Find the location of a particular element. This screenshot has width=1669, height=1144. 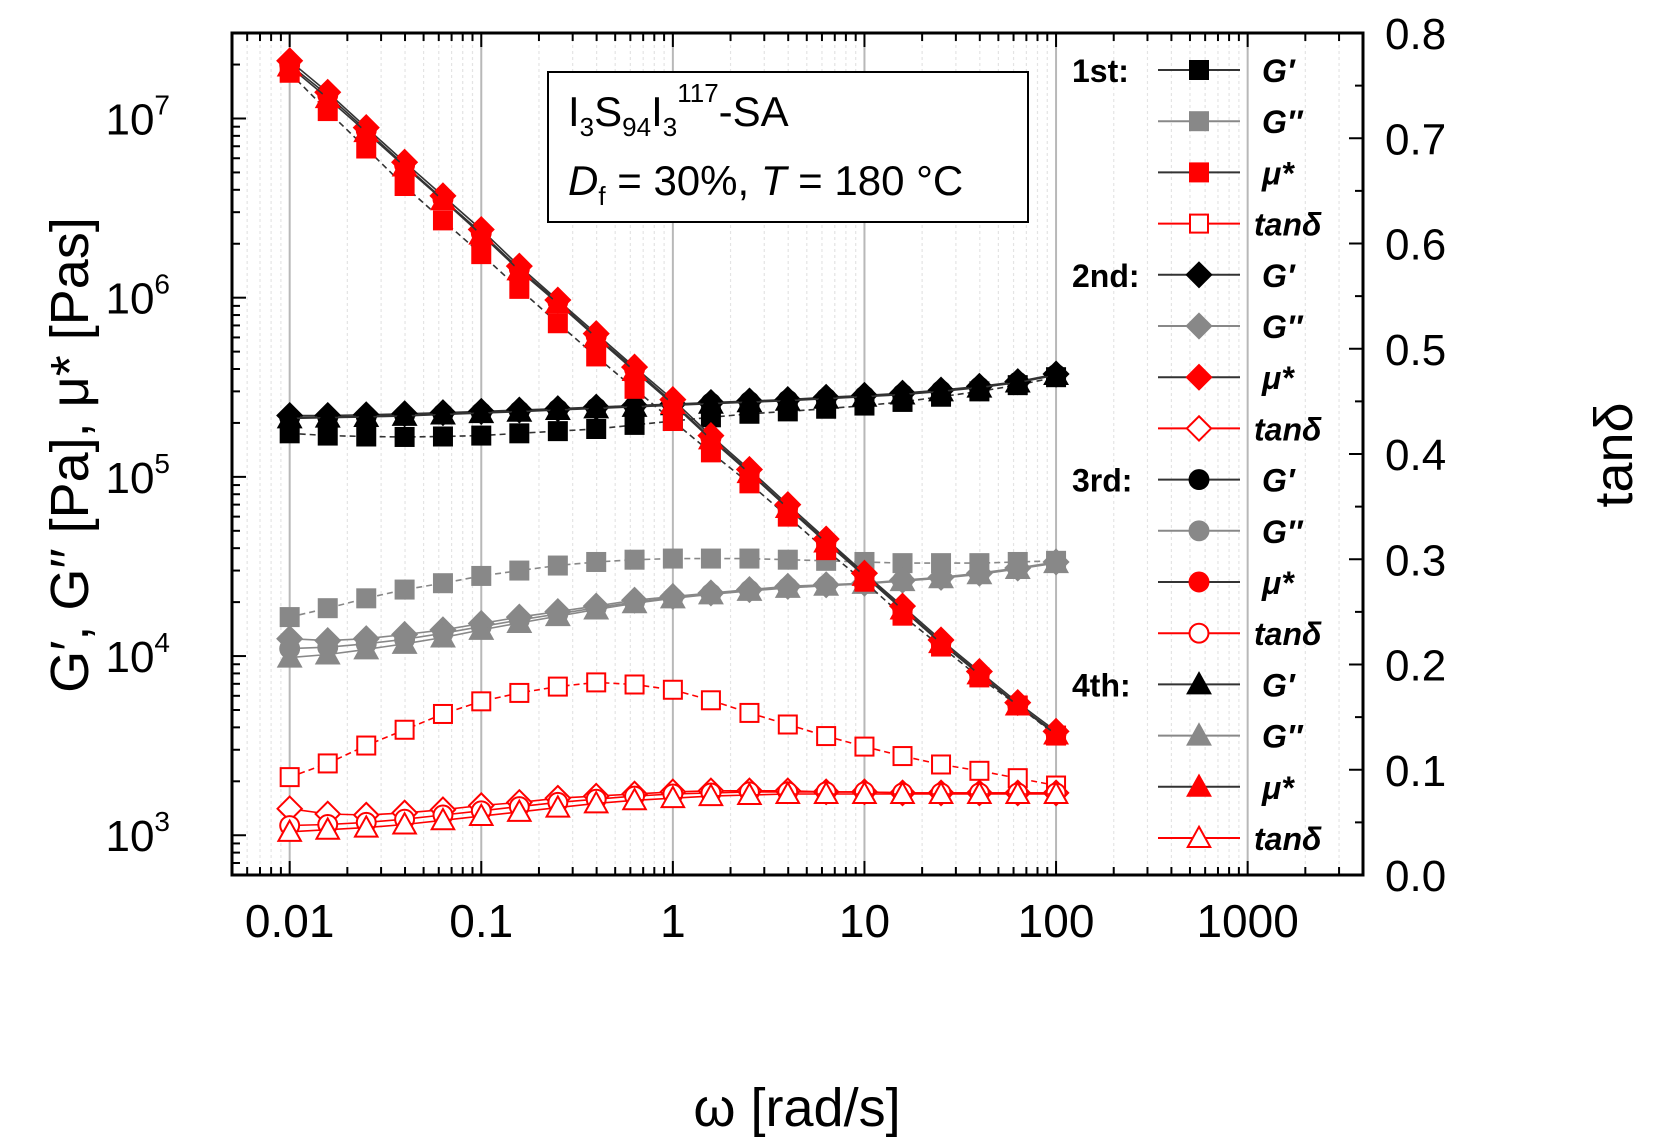

x-tick-label: 100 is located at coordinates (1056, 921).